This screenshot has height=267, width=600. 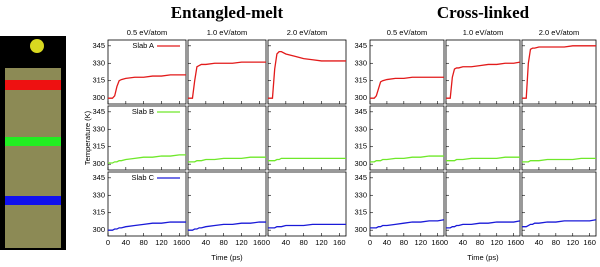 I want to click on projectile, so click(x=37, y=46).